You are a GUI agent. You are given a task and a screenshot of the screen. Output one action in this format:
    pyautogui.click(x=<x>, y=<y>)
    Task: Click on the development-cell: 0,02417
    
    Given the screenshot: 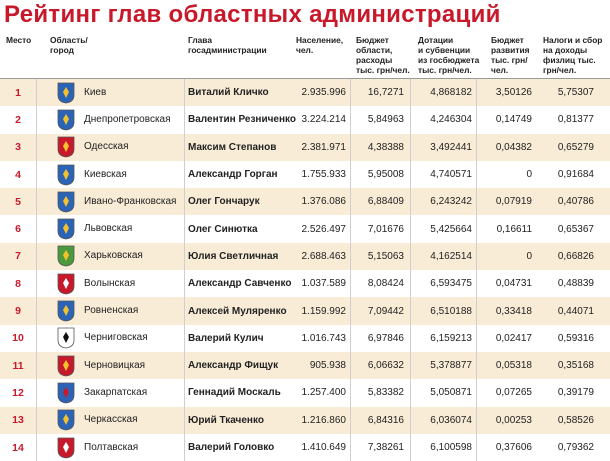 What is the action you would take?
    pyautogui.click(x=513, y=338)
    